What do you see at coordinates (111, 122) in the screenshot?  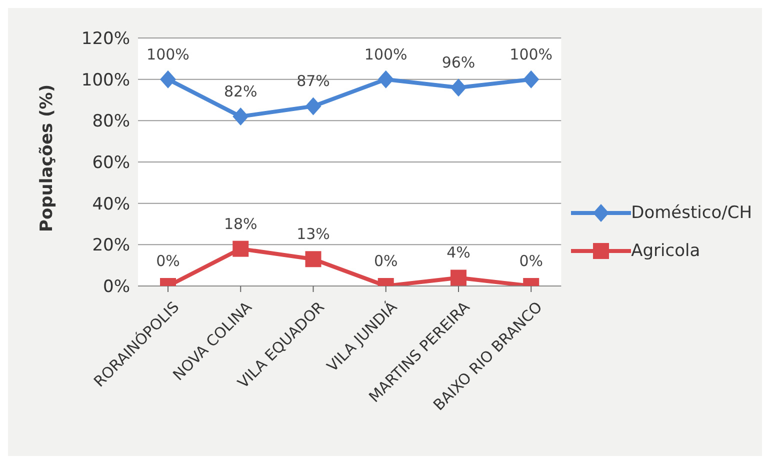 I see `y-tick-label: 80%` at bounding box center [111, 122].